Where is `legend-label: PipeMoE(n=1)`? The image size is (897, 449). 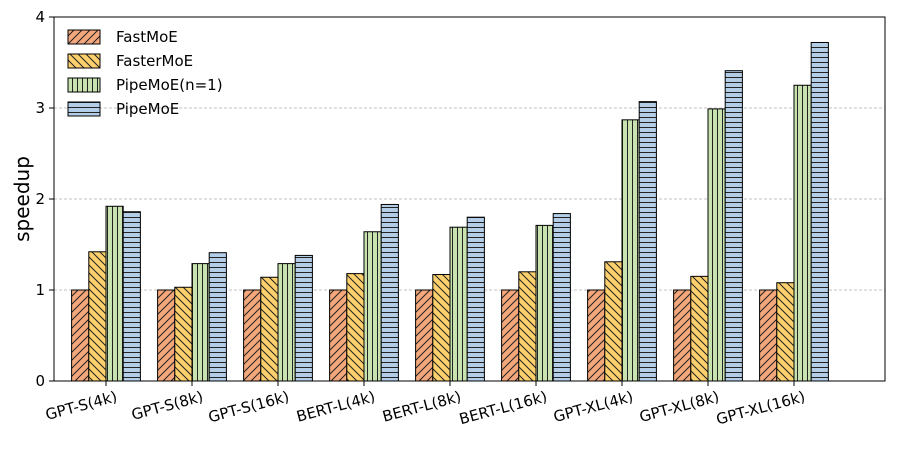 legend-label: PipeMoE(n=1) is located at coordinates (169, 85).